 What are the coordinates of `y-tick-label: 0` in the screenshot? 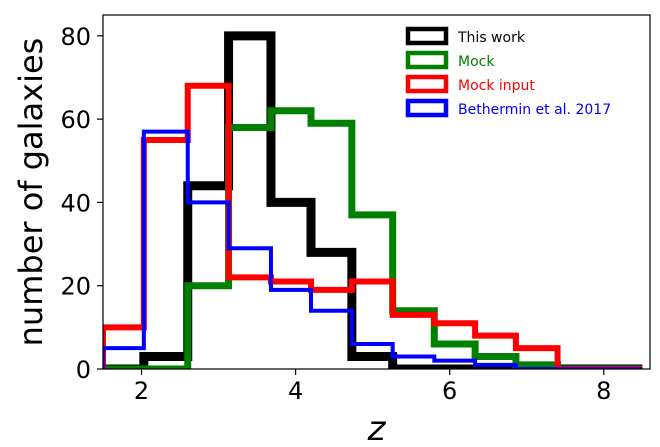 It's located at (83, 370).